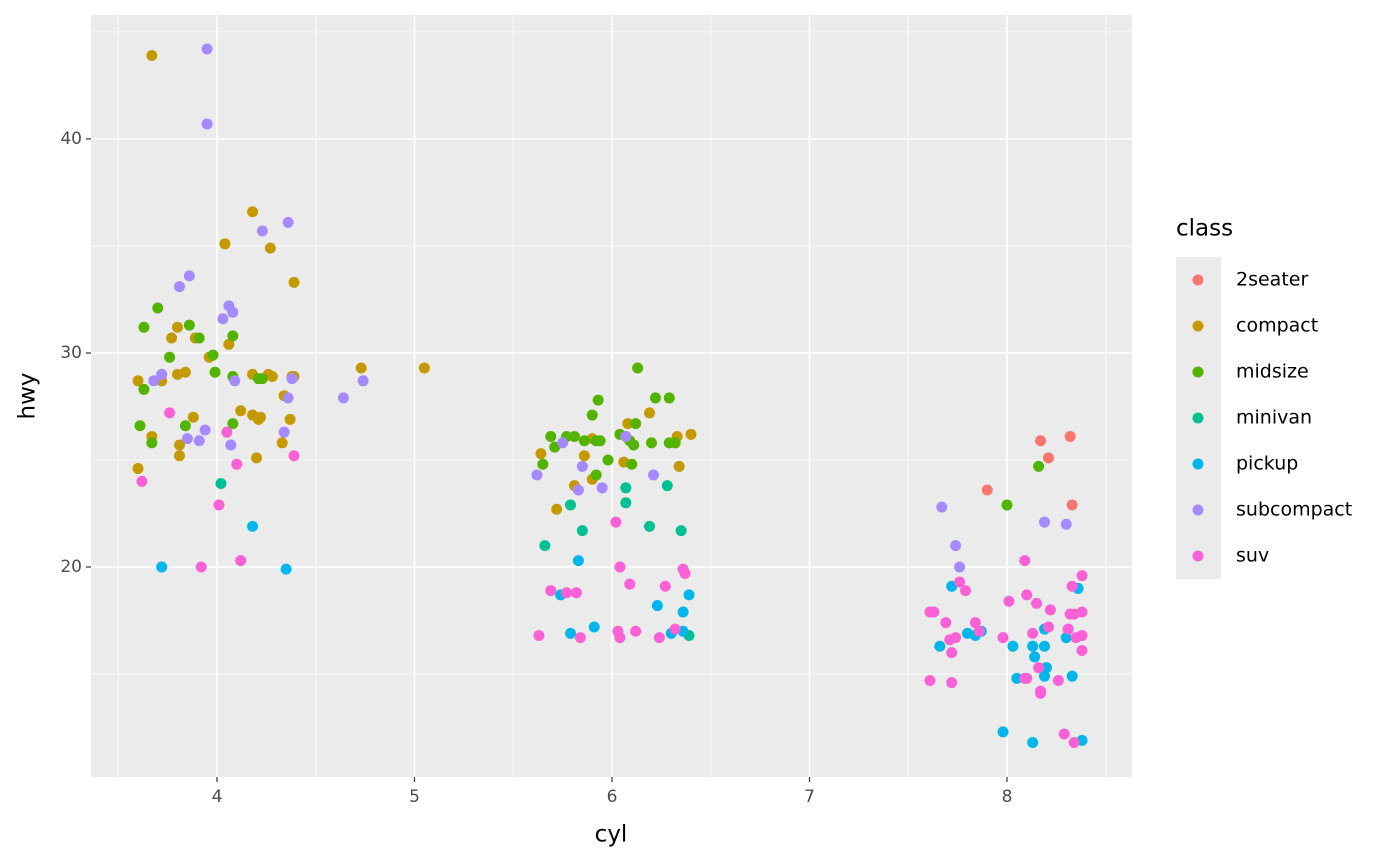 This screenshot has width=1400, height=866. I want to click on x-tick-label: 6, so click(612, 797).